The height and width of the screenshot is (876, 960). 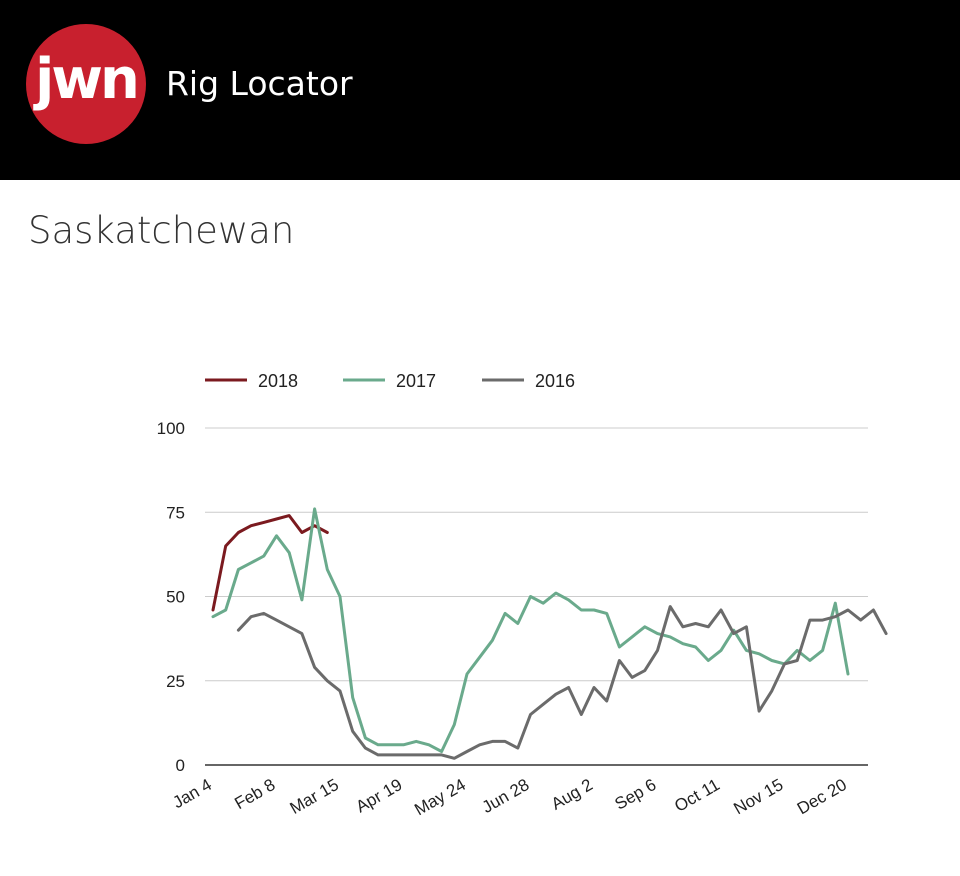 I want to click on x-tick-label: Jun 28, so click(x=506, y=796).